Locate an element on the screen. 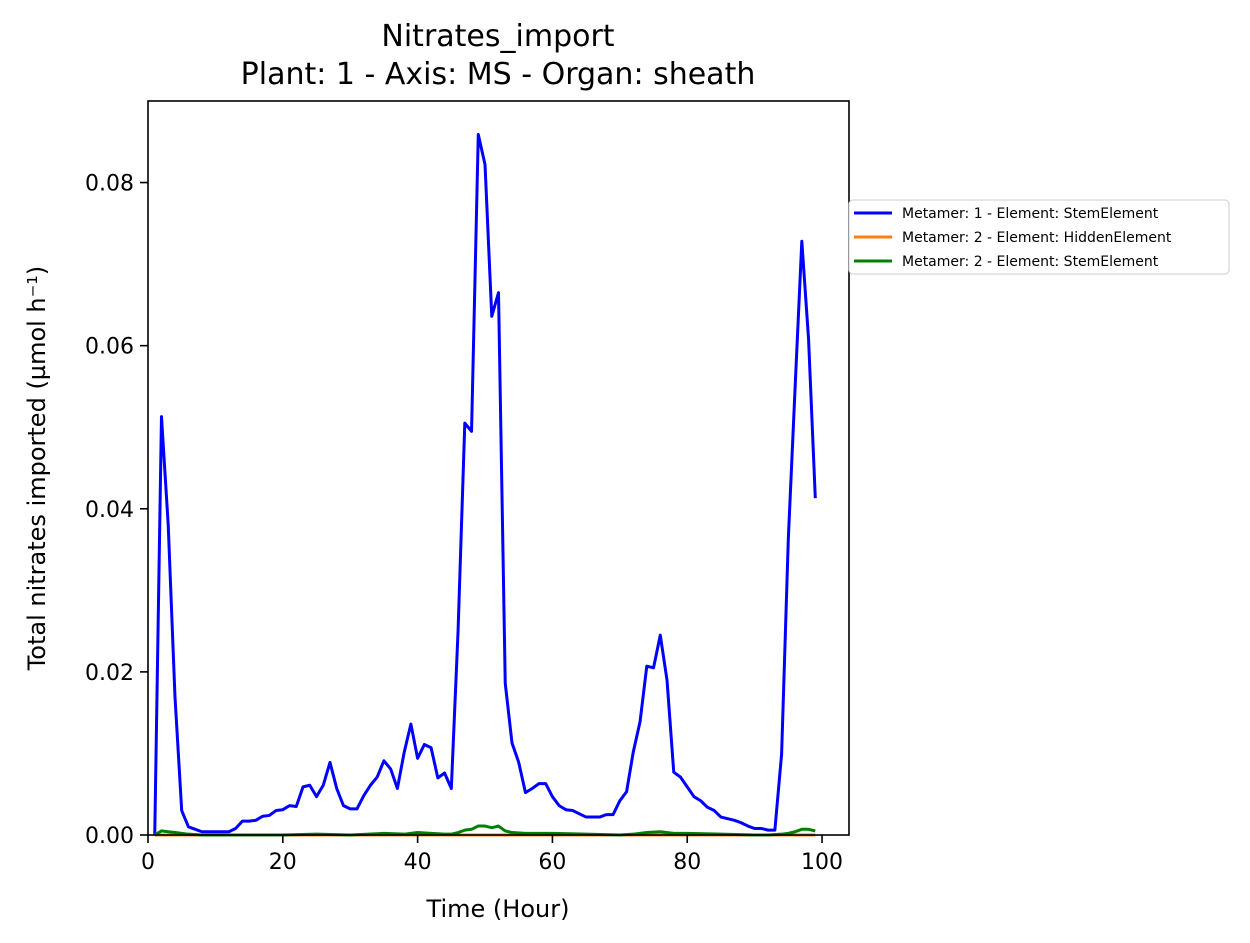 This screenshot has height=943, width=1250. x-tick-label: 40 is located at coordinates (418, 862).